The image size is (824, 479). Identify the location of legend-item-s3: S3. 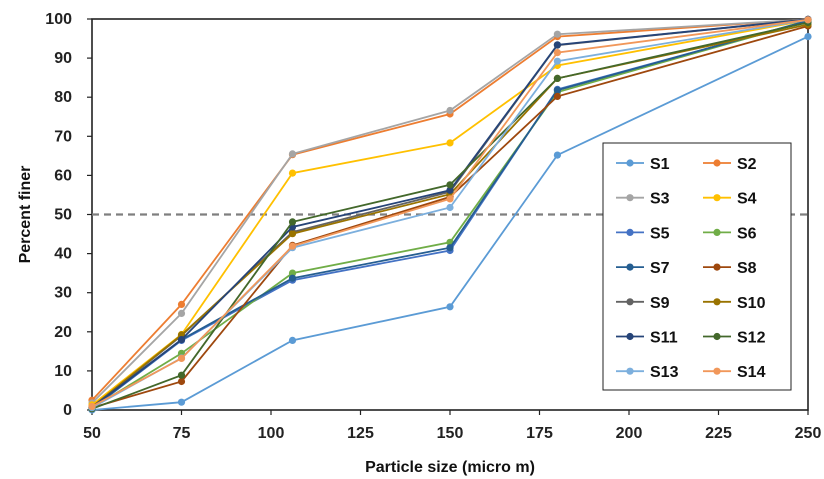
(643, 199).